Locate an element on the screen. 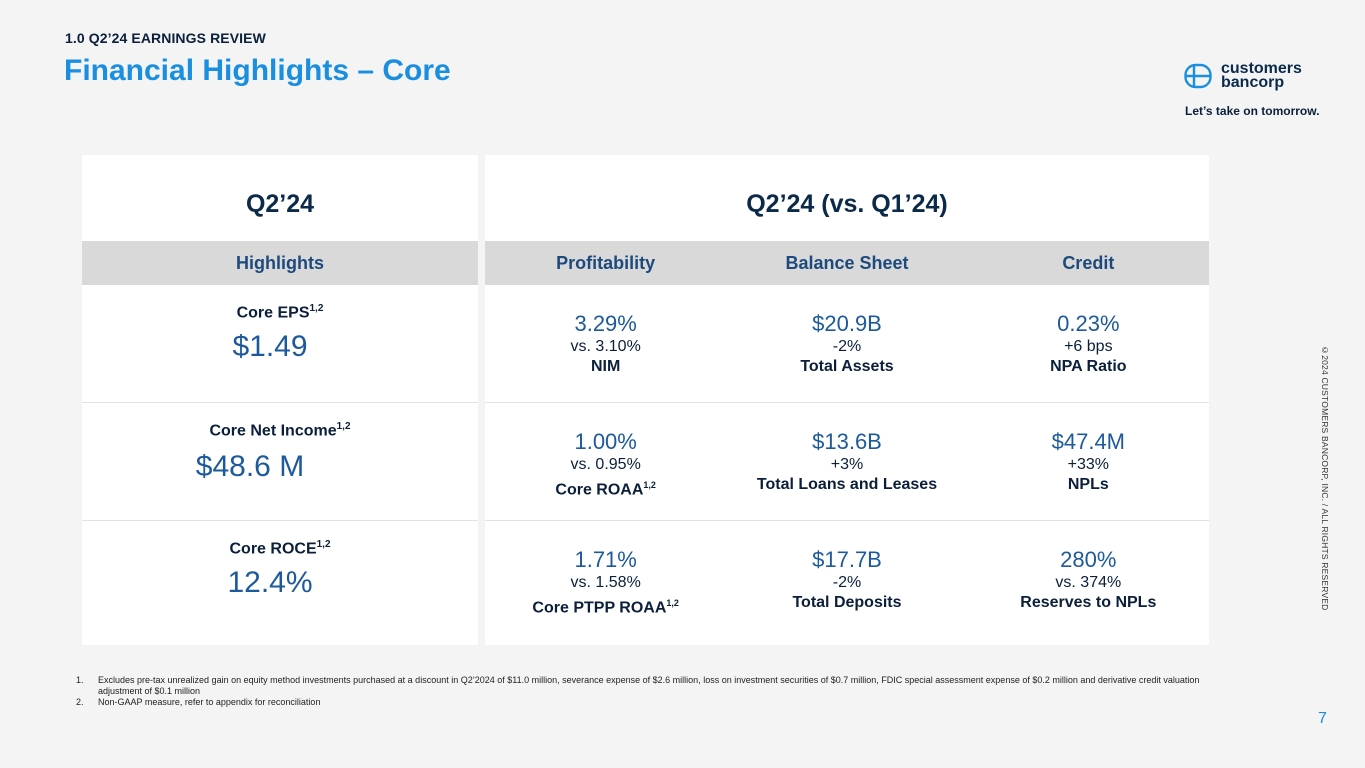 Image resolution: width=1365 pixels, height=768 pixels. metric-delta: +33% is located at coordinates (1088, 464).